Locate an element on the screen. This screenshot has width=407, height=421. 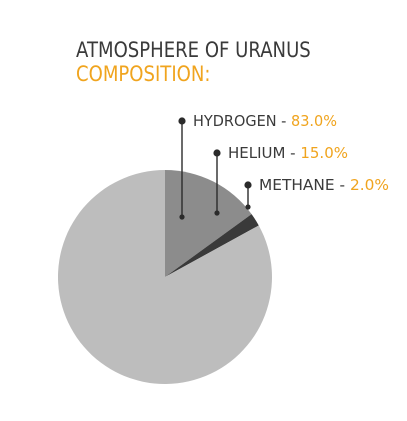
slice-label-hydrogen: HYDROGEN - 83.0% is located at coordinates (265, 121).